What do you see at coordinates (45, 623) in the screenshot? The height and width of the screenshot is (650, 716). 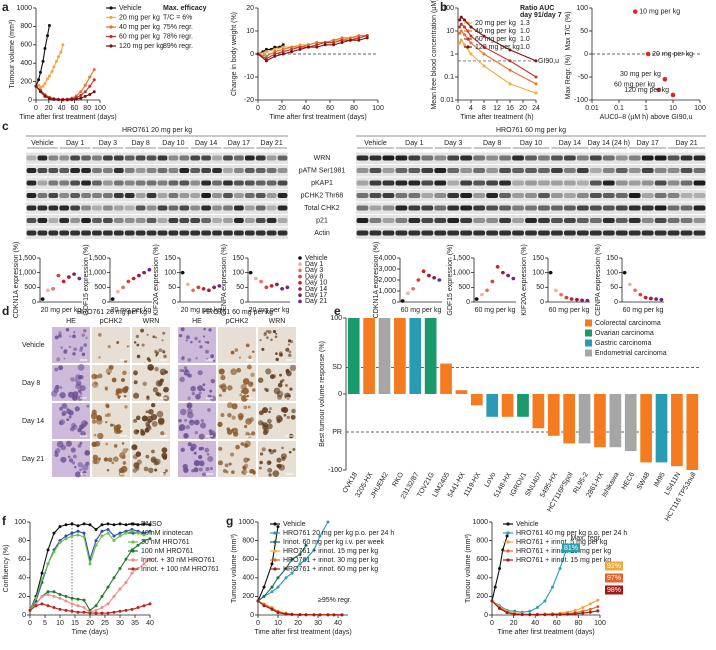 I see `x-tick-label: 5` at bounding box center [45, 623].